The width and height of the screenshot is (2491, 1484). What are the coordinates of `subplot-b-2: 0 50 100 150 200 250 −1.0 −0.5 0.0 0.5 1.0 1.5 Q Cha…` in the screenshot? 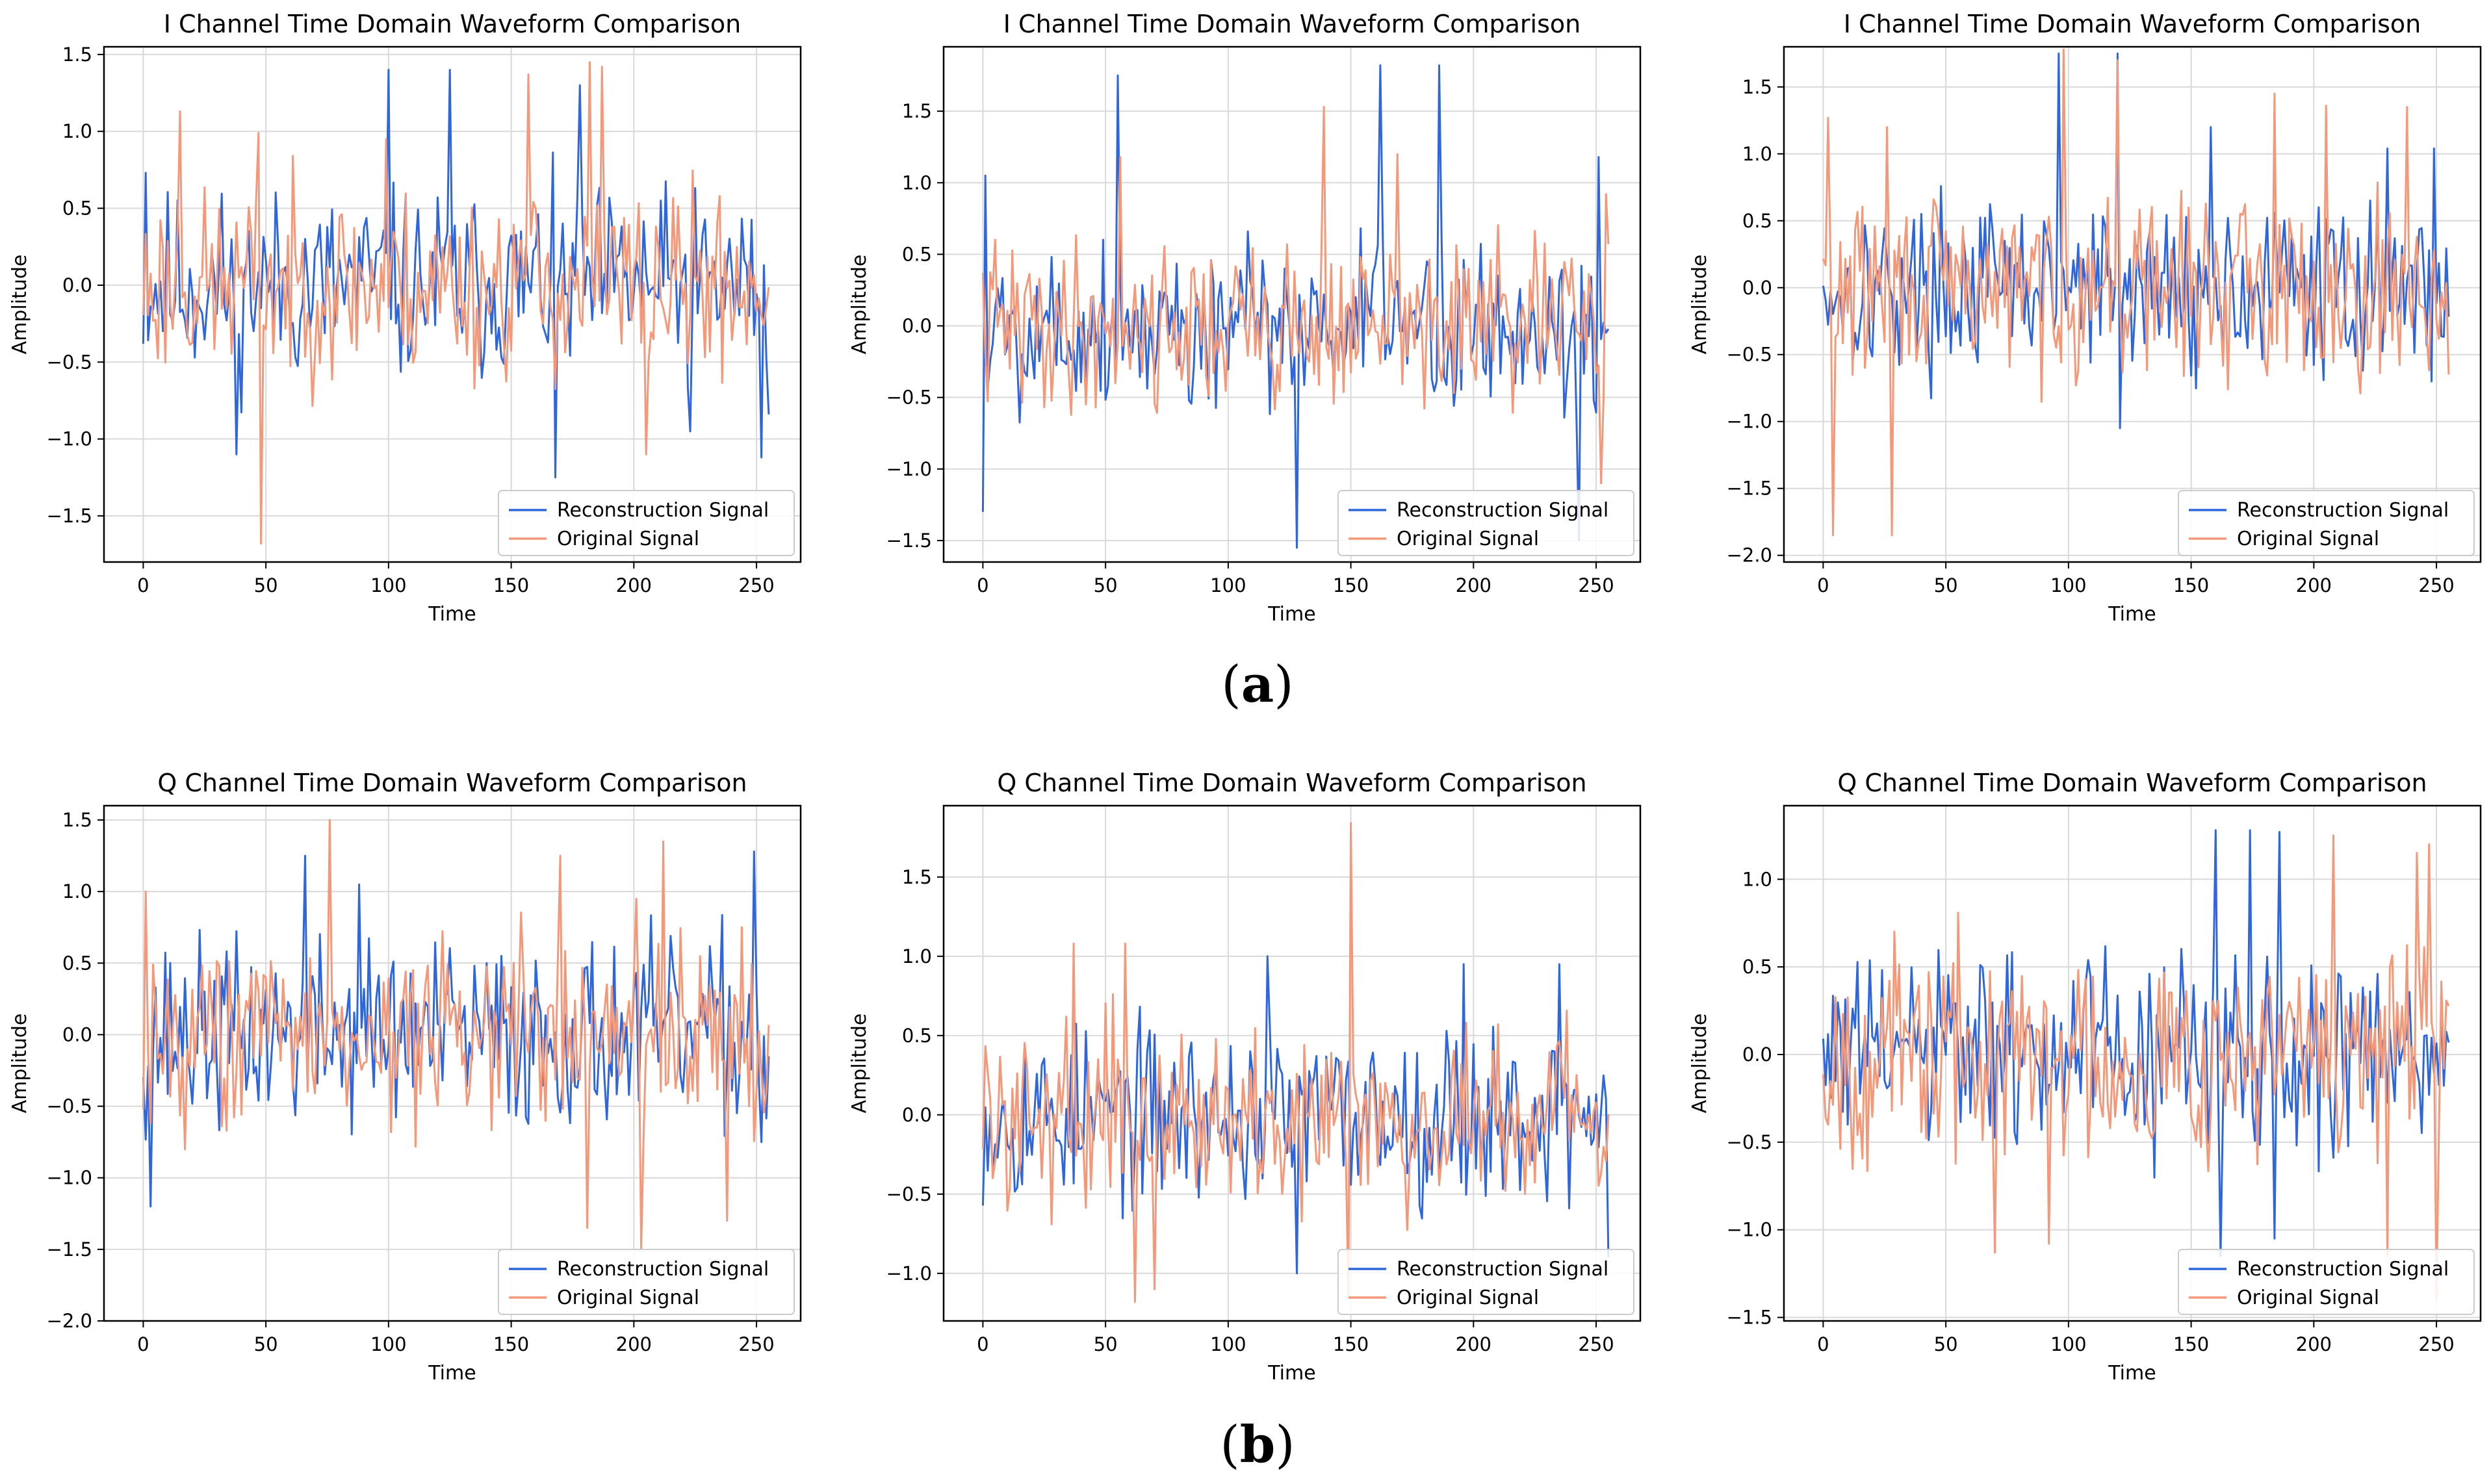 It's located at (1245, 1077).